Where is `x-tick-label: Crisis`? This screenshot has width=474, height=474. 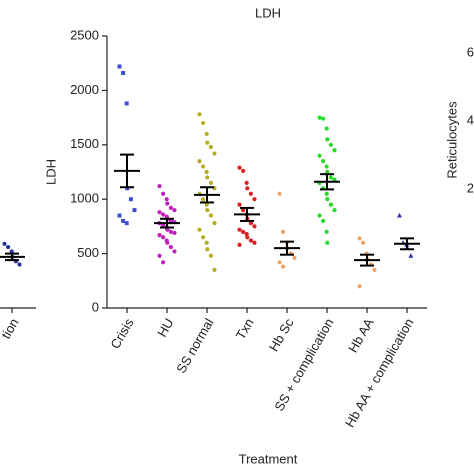
x-tick-label: Crisis is located at coordinates (121, 333).